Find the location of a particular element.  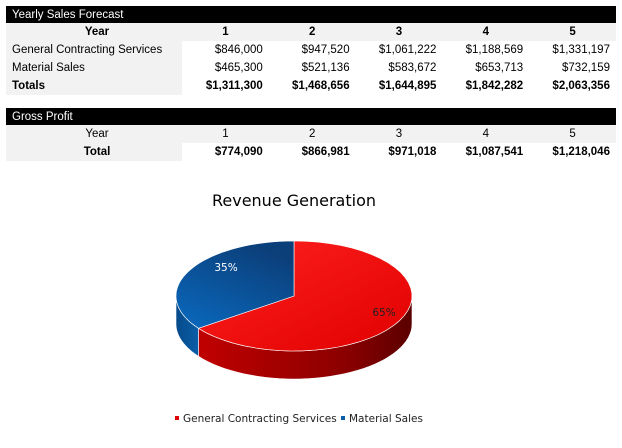

row-label: General Contracting Services is located at coordinates (94, 50).